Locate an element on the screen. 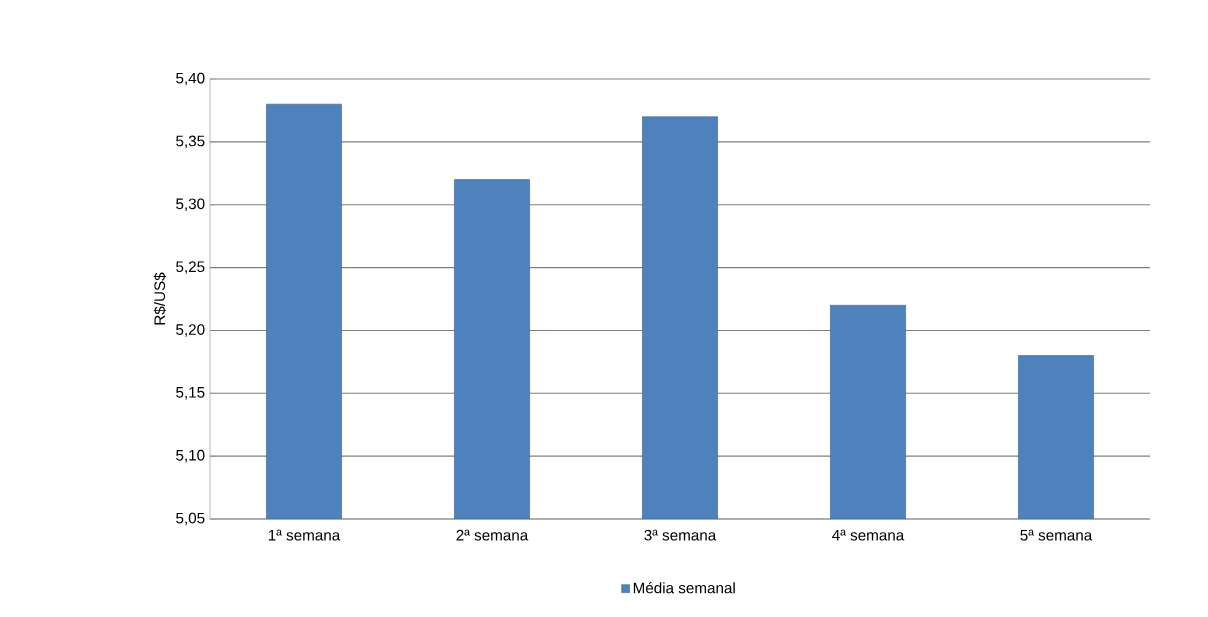 This screenshot has width=1208, height=617. y-tick-label: 5,15 is located at coordinates (190, 393).